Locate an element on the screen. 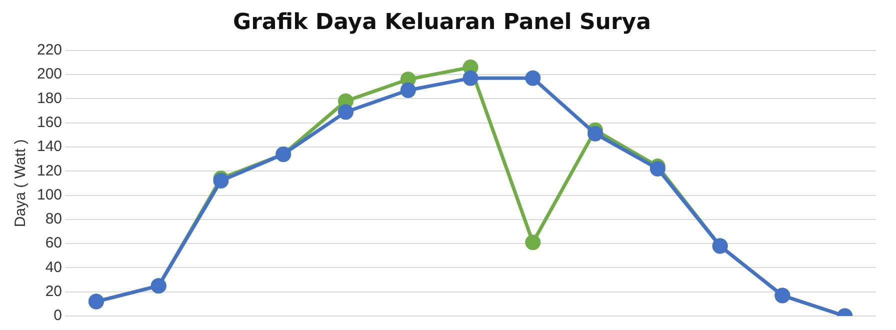 Image resolution: width=896 pixels, height=330 pixels. y-tick-label: 80 is located at coordinates (53, 219).